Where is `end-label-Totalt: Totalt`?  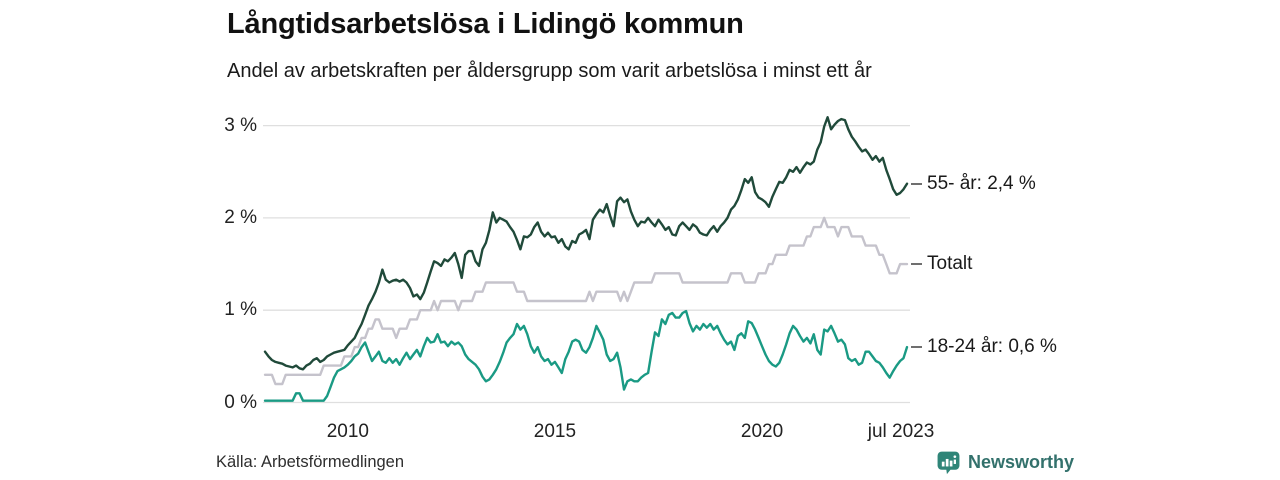 end-label-Totalt: Totalt is located at coordinates (941, 264).